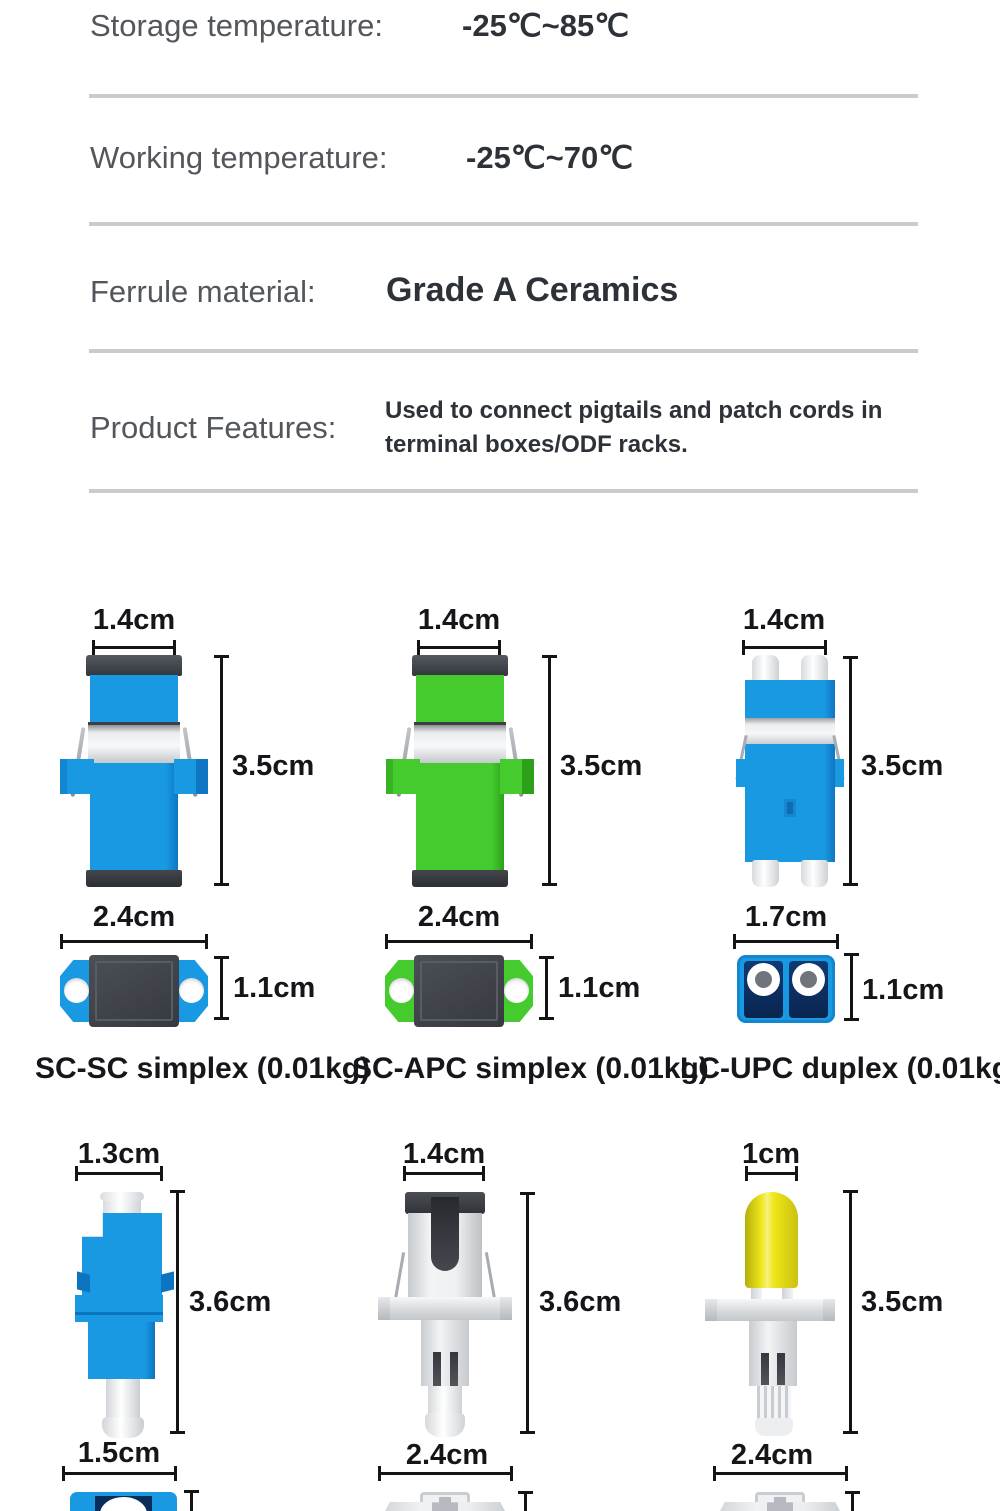 This screenshot has width=1000, height=1511. What do you see at coordinates (530, 1068) in the screenshot?
I see `product-name-sc-apc-simplex: SC-APC simplex (0.01kg)` at bounding box center [530, 1068].